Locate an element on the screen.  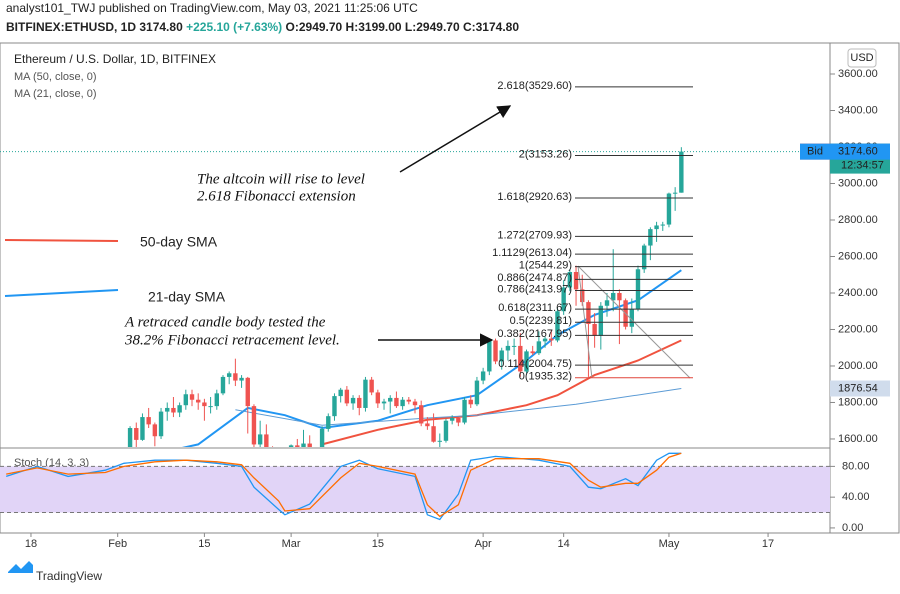
y-tick-label: 2600.00 is located at coordinates (858, 256).